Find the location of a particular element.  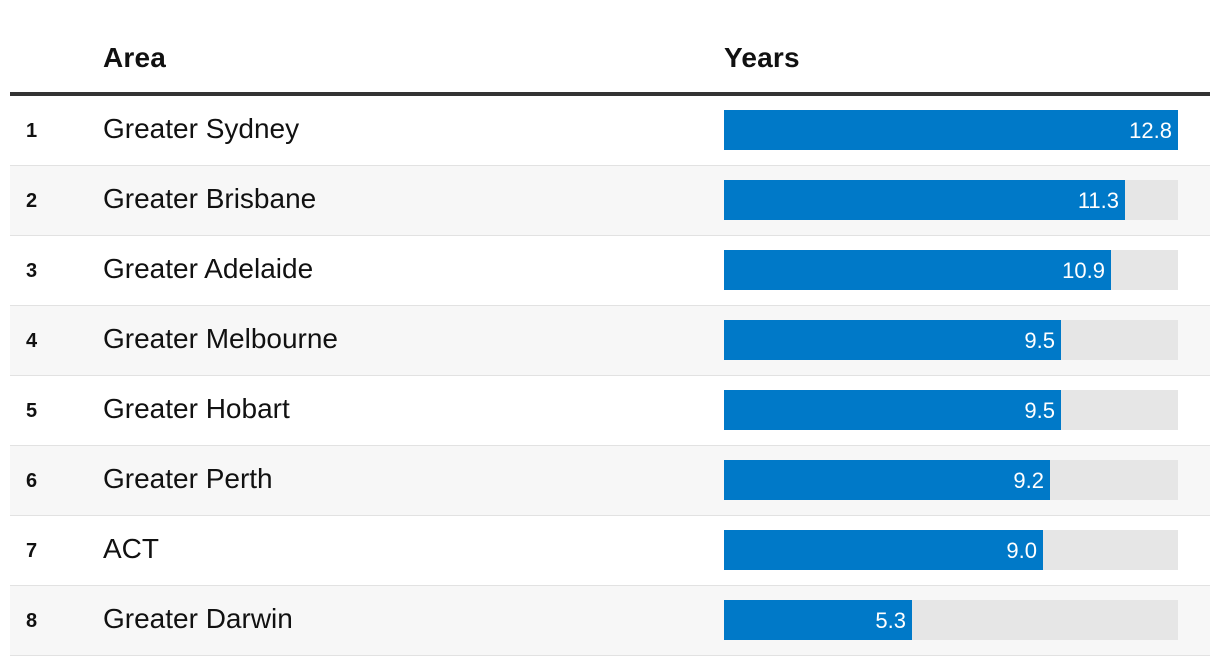

row-rank: 3 is located at coordinates (32, 271).